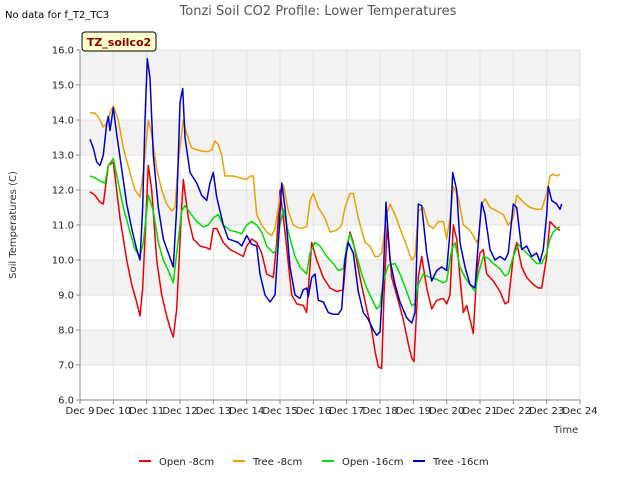 This screenshot has width=640, height=480. Describe the element at coordinates (460, 462) in the screenshot. I see `legend-label: Tree -16cm` at that location.